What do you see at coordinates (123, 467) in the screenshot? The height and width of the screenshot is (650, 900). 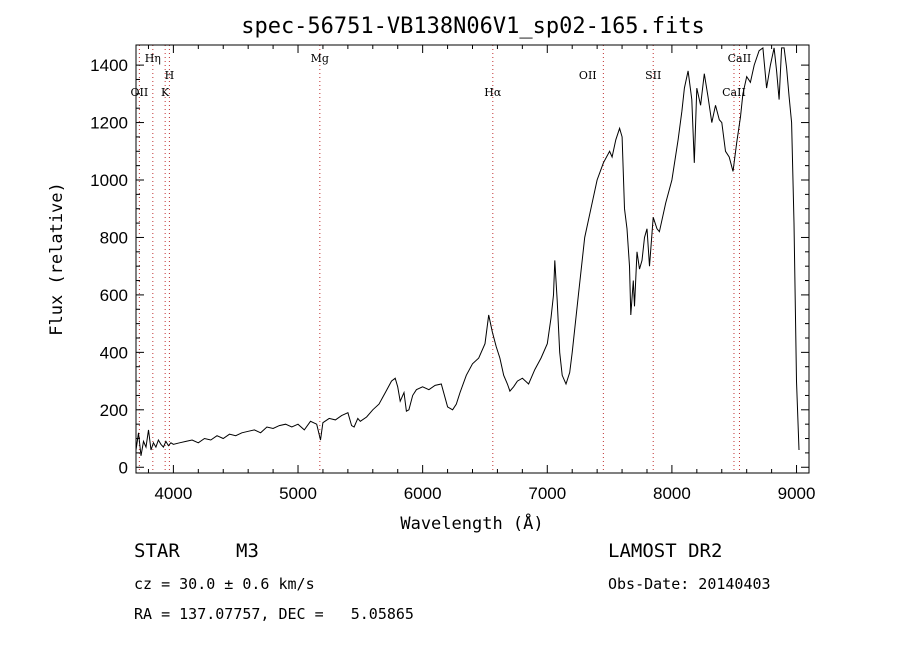 I see `y-tick-label: 0` at bounding box center [123, 467].